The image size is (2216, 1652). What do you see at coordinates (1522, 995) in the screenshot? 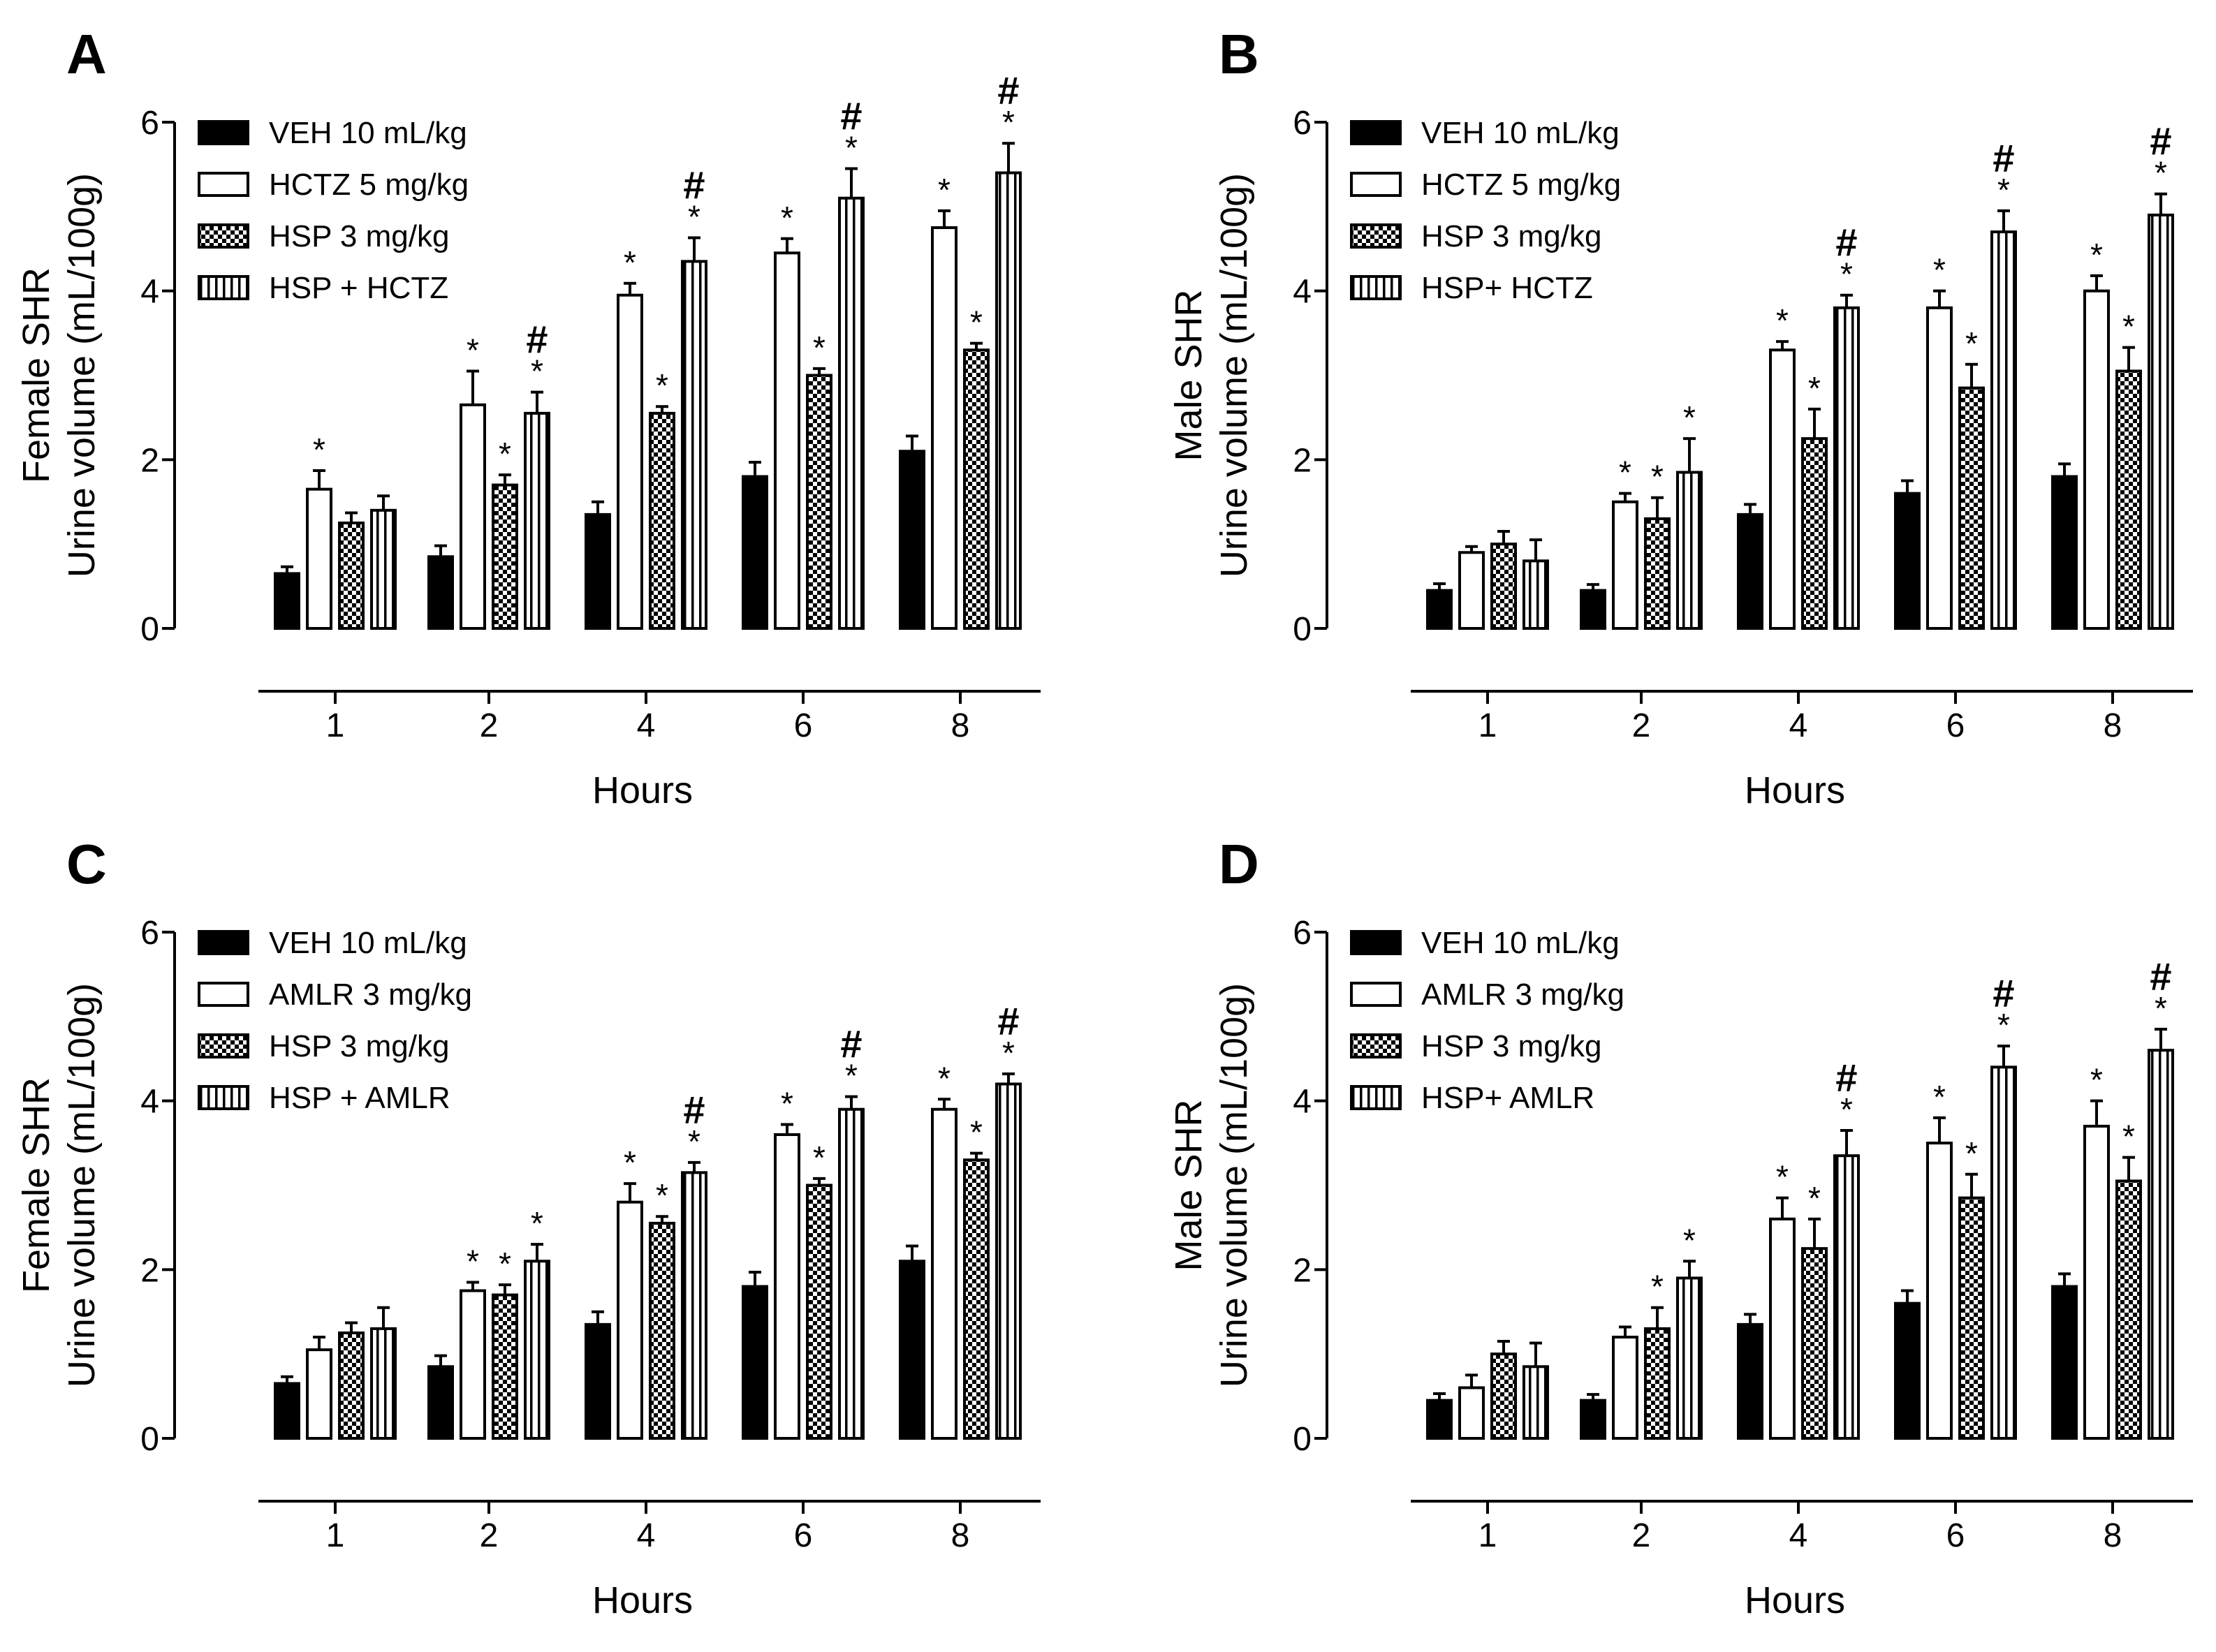
I see `legend-label: AMLR 3 mg/kg` at bounding box center [1522, 995].